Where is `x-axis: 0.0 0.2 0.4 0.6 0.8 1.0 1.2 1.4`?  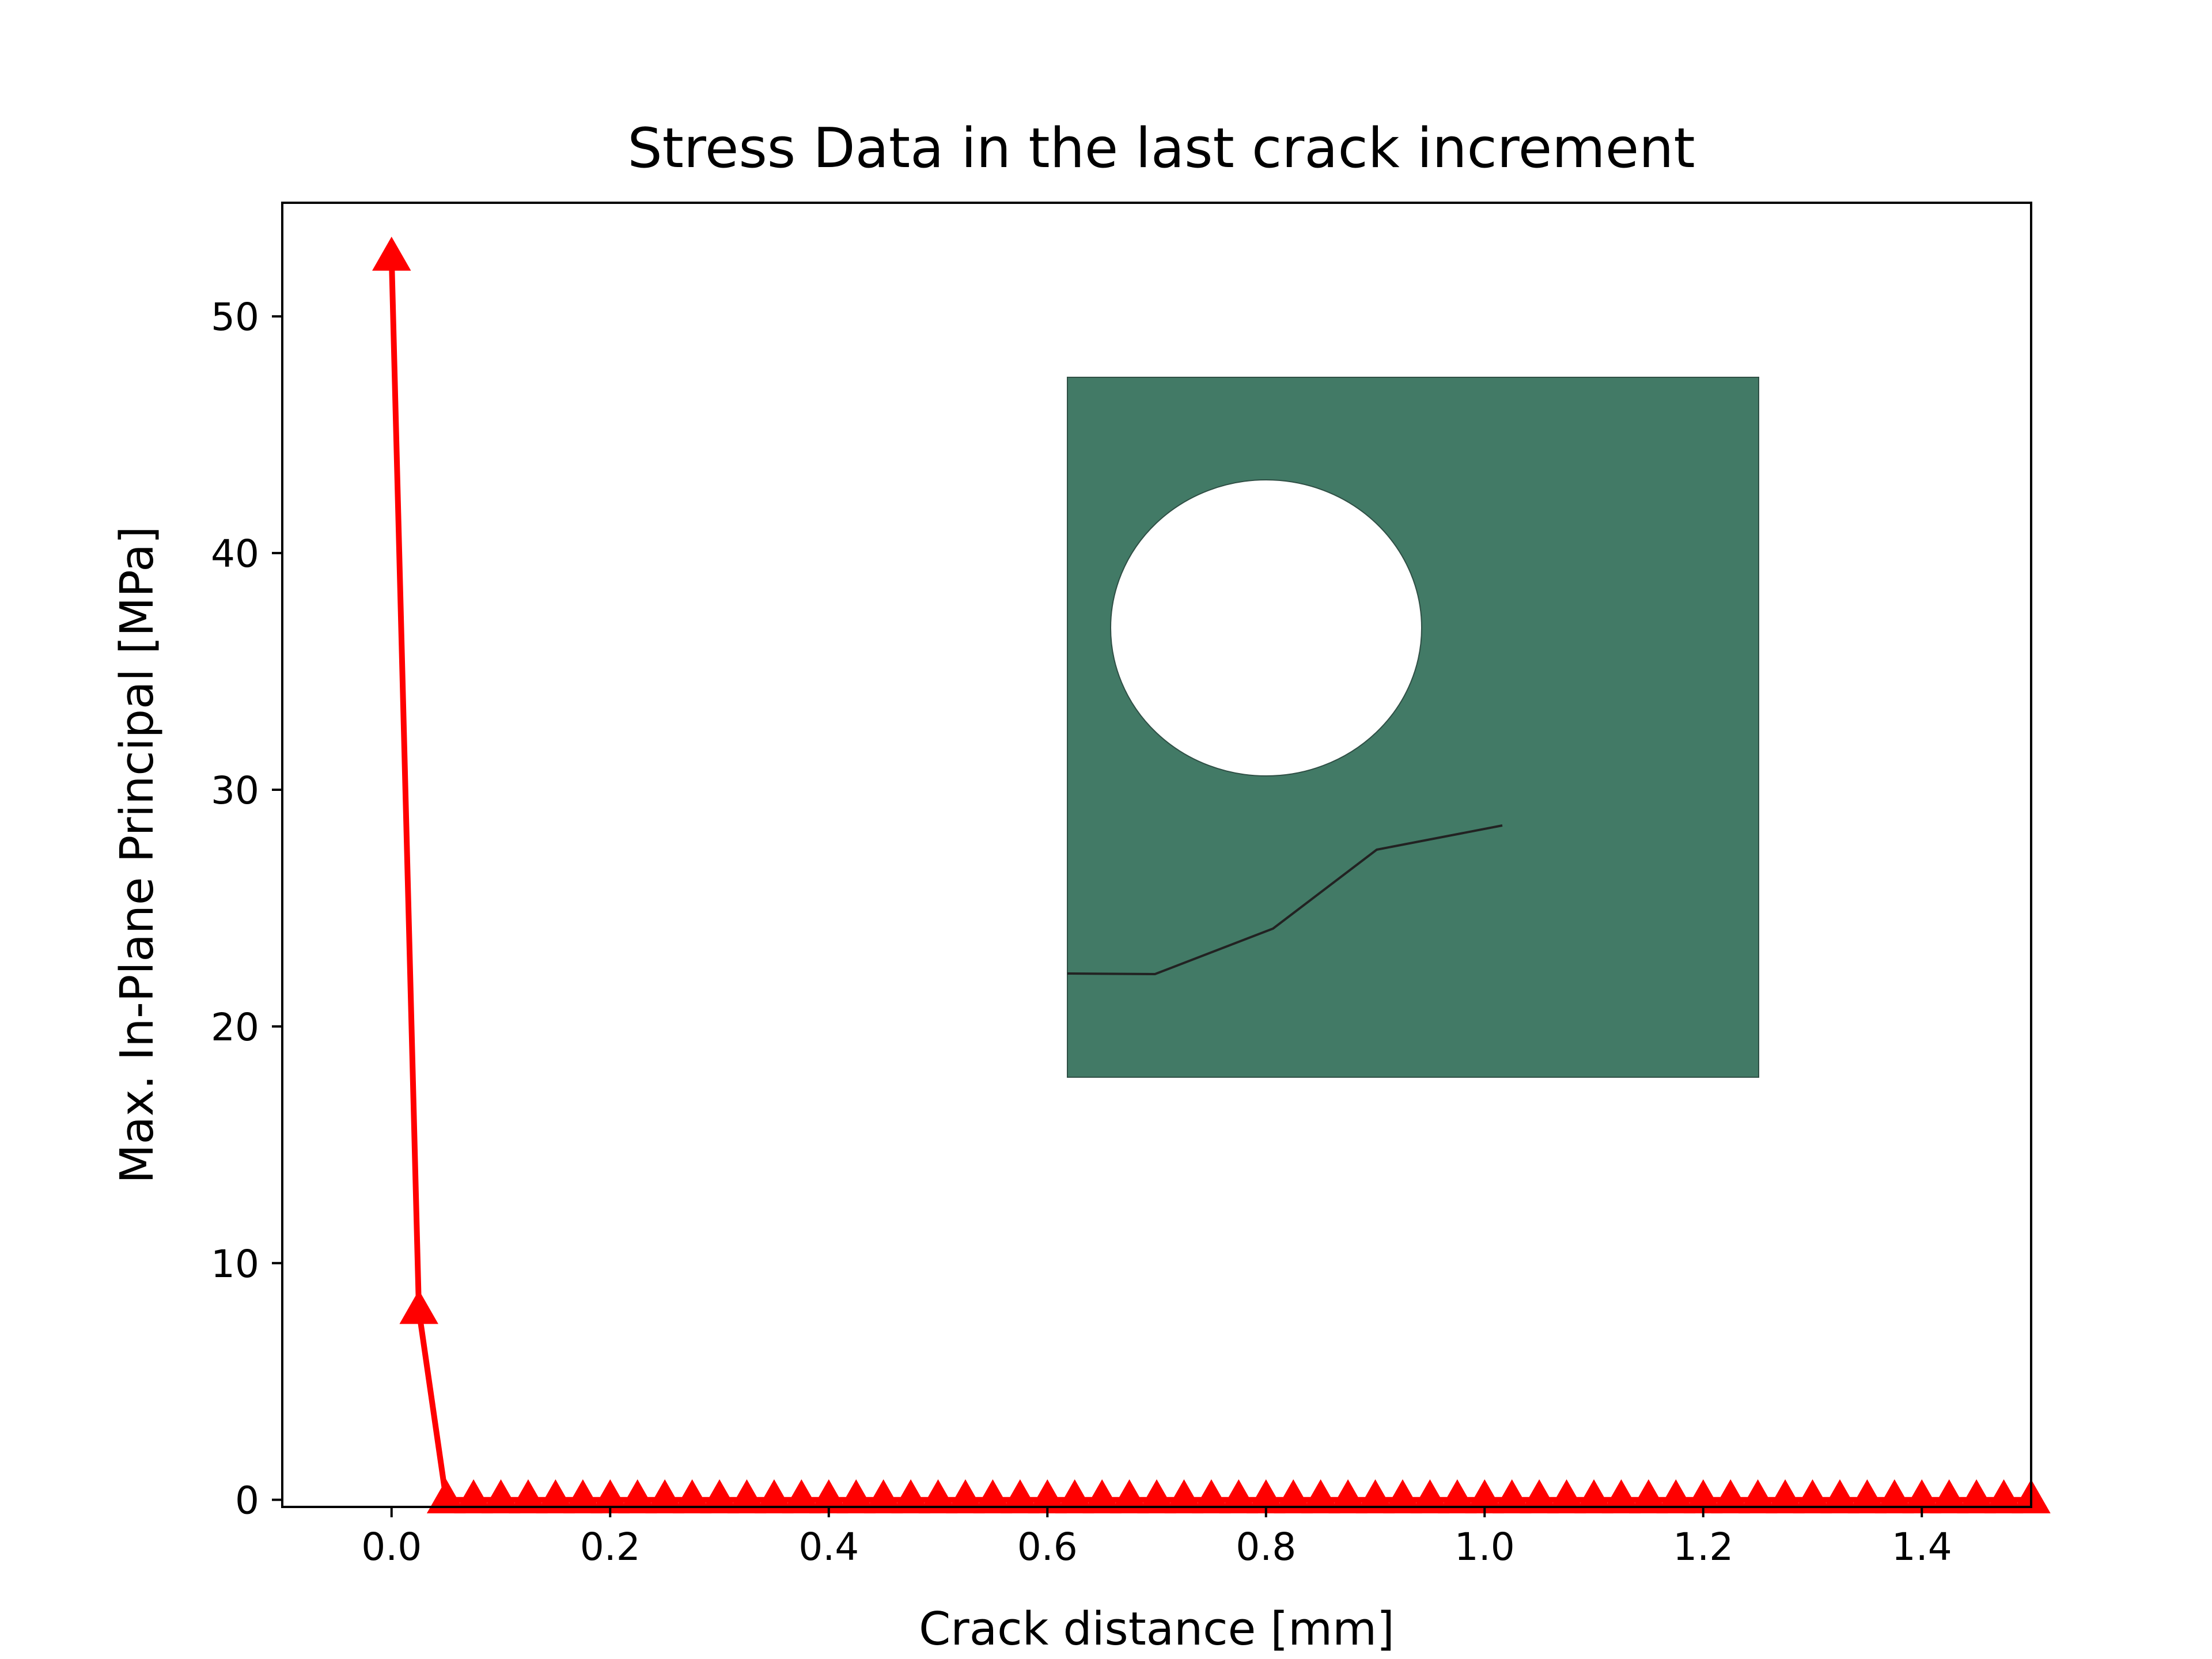 x-axis: 0.0 0.2 0.4 0.6 0.8 1.0 1.2 1.4 is located at coordinates (1156, 1538).